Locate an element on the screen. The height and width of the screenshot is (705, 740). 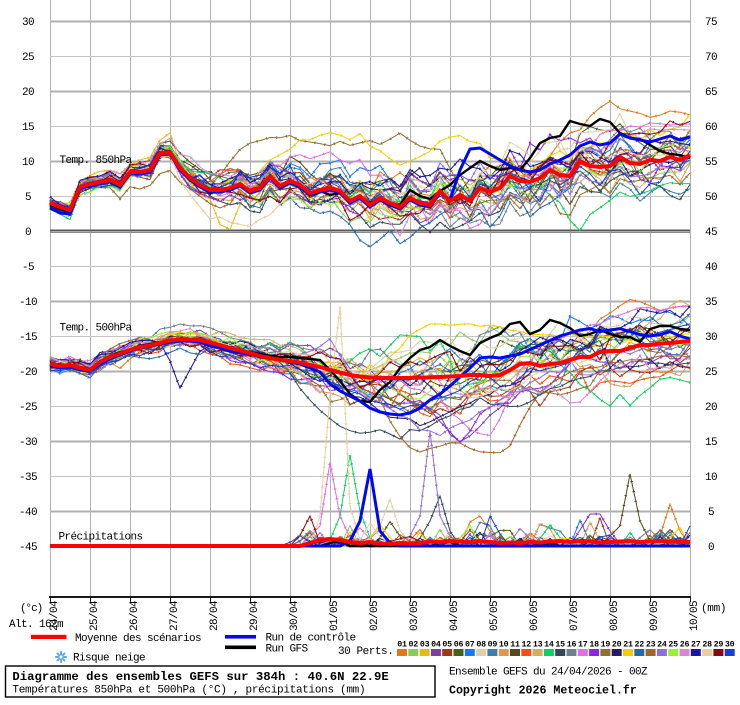
svg-text: 02 is located at coordinates (414, 645).